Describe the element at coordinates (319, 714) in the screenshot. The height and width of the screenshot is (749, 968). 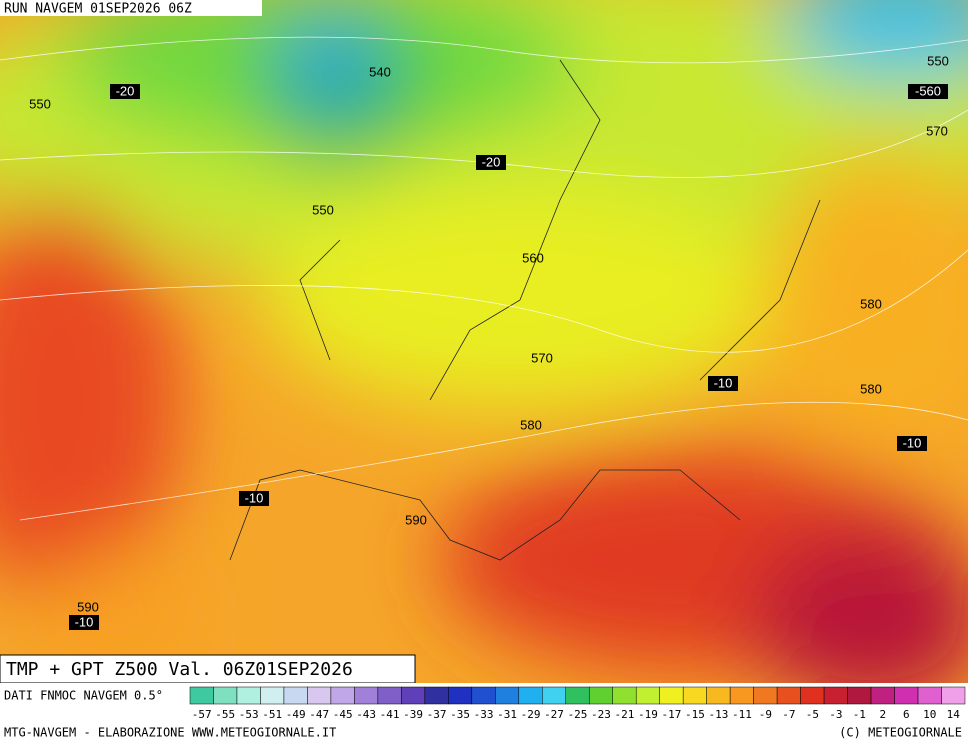
I see `colorbar-tick-label: -47` at that location.